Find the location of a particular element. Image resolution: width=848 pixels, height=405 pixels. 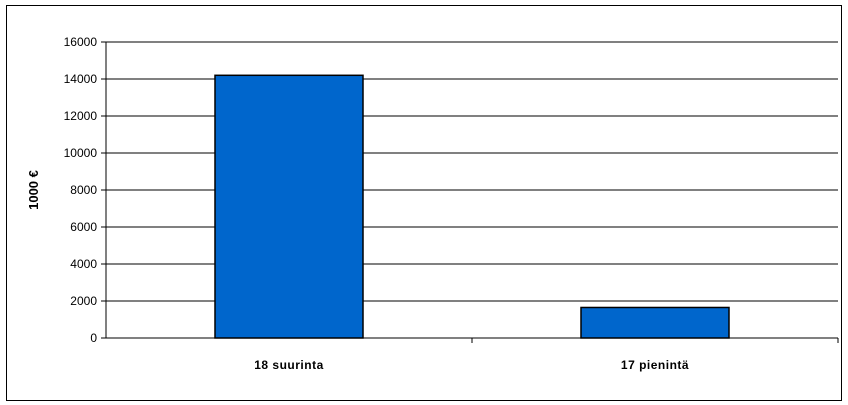

y-axis-label: 1000 € is located at coordinates (33, 190).